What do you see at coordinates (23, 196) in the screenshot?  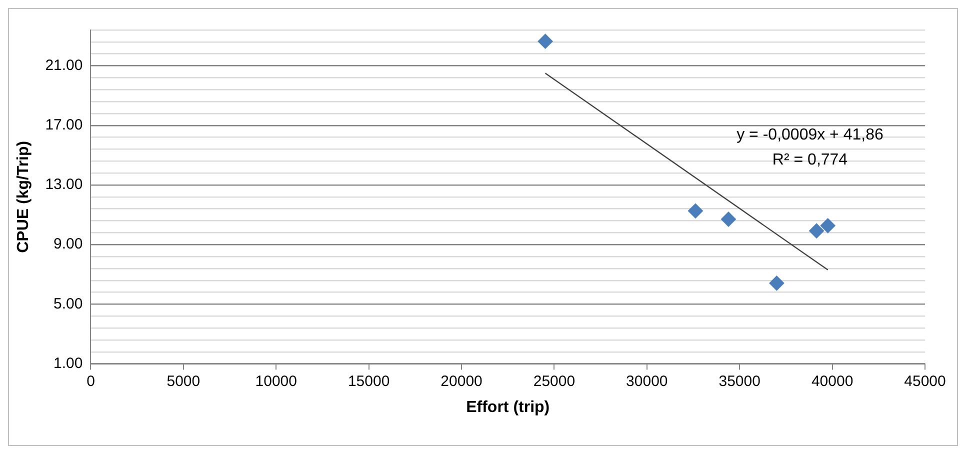 I see `y-axis-title: CPUE (kg/Trip)` at bounding box center [23, 196].